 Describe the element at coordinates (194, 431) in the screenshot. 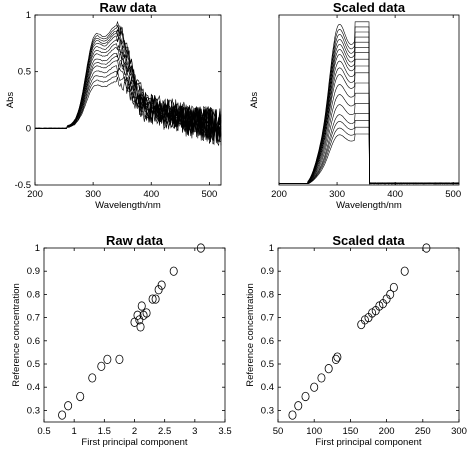

I see `x-tick-label: 3` at that location.